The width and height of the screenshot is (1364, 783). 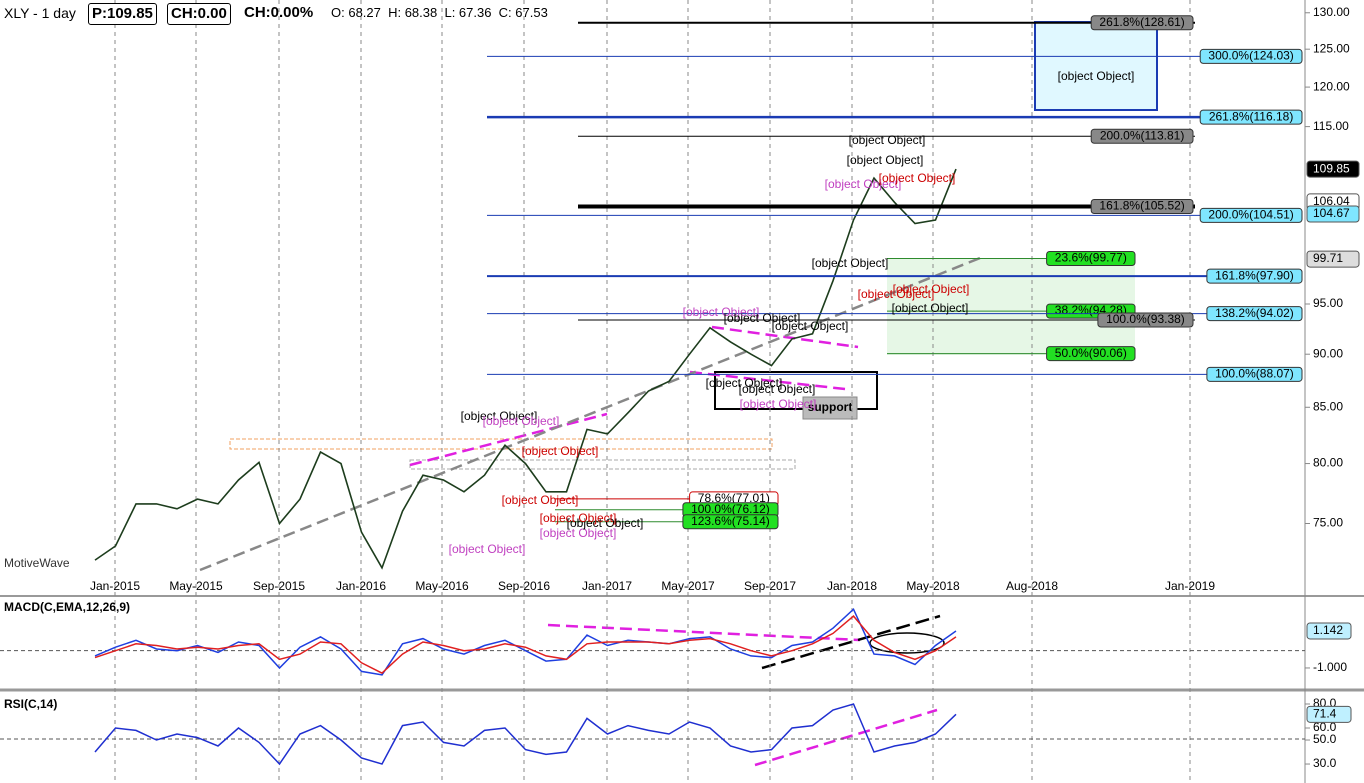 What do you see at coordinates (770, 586) in the screenshot?
I see `x-tick-label: Sep-2017` at bounding box center [770, 586].